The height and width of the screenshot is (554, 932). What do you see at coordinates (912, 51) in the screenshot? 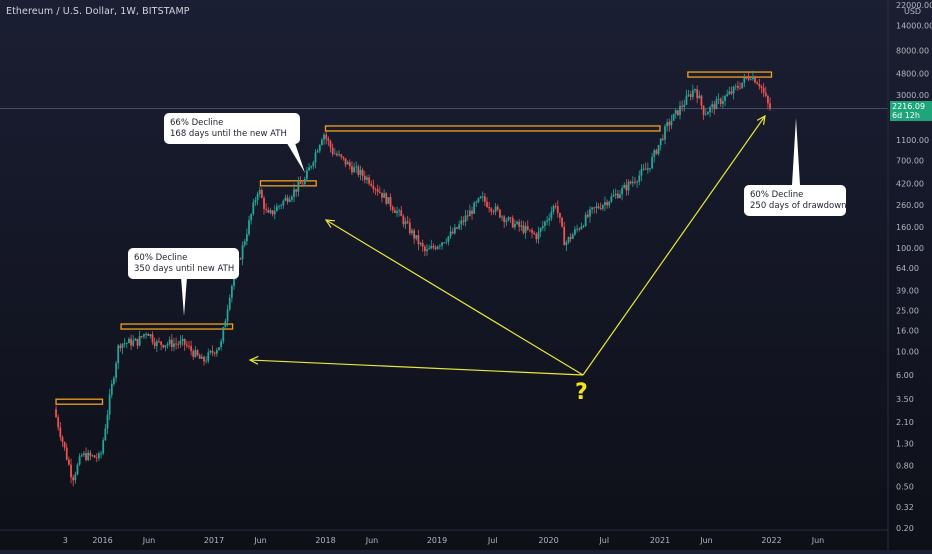
I see `y-tick-label: 8000.00` at bounding box center [912, 51].